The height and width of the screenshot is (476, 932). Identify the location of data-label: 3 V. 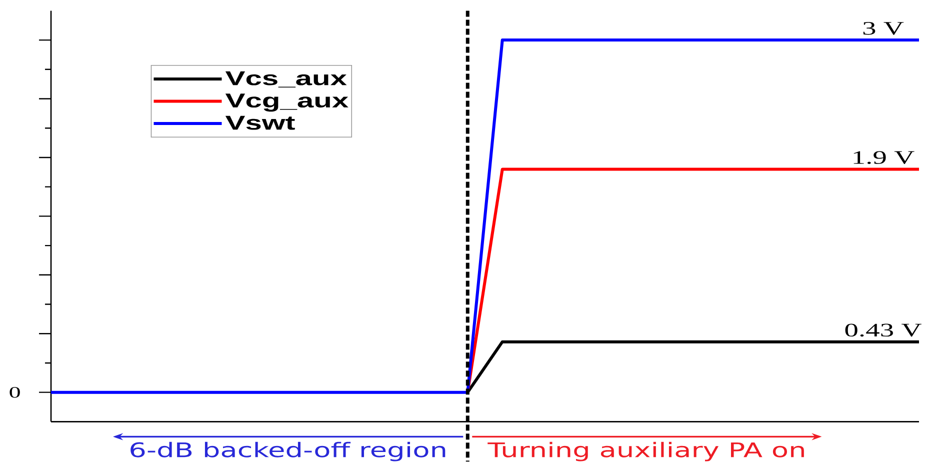
(883, 28).